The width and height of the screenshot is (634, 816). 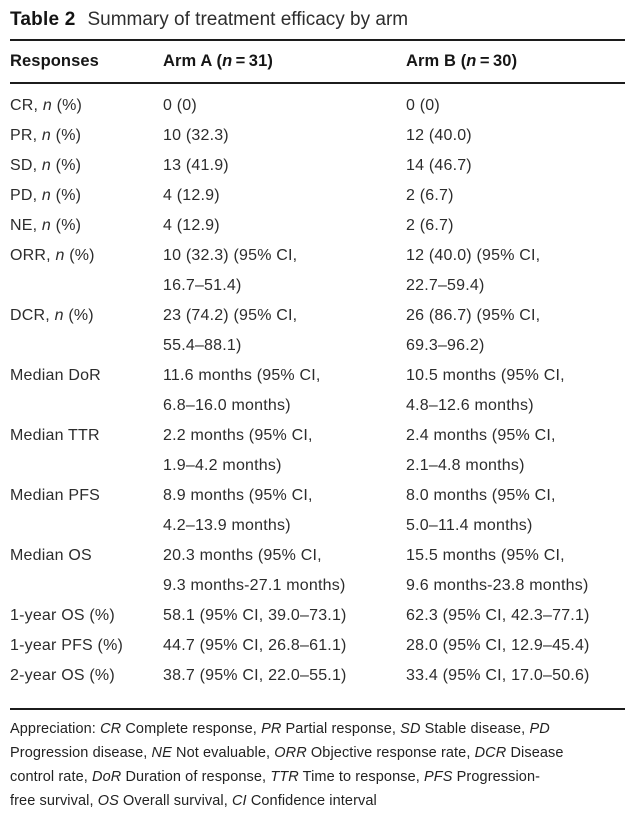 I want to click on cell-arm-a: 10 (32.3) (95% CI, 16.7–51.4), so click(x=284, y=271).